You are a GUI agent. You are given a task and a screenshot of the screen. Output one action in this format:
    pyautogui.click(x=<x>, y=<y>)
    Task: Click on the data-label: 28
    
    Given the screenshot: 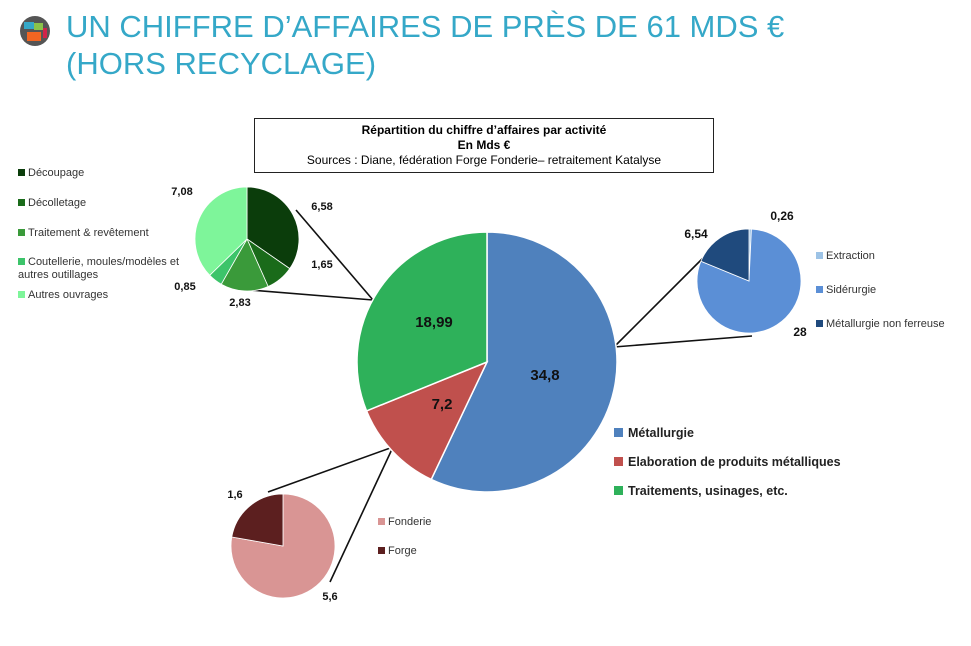 What is the action you would take?
    pyautogui.click(x=800, y=332)
    